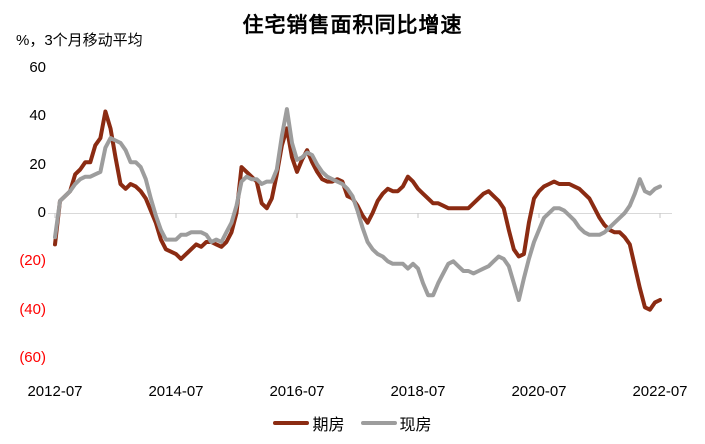 Image resolution: width=705 pixels, height=444 pixels. I want to click on legend: 期房 现房, so click(352, 423).